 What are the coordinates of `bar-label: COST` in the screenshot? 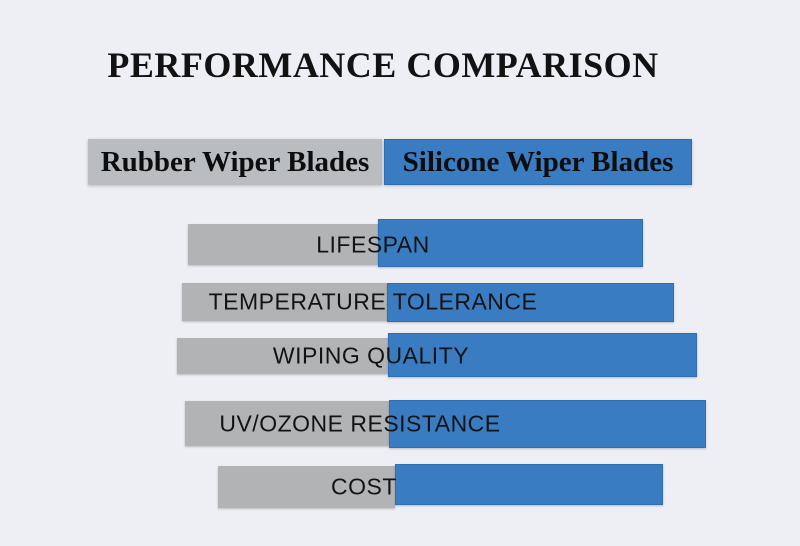 It's located at (364, 486).